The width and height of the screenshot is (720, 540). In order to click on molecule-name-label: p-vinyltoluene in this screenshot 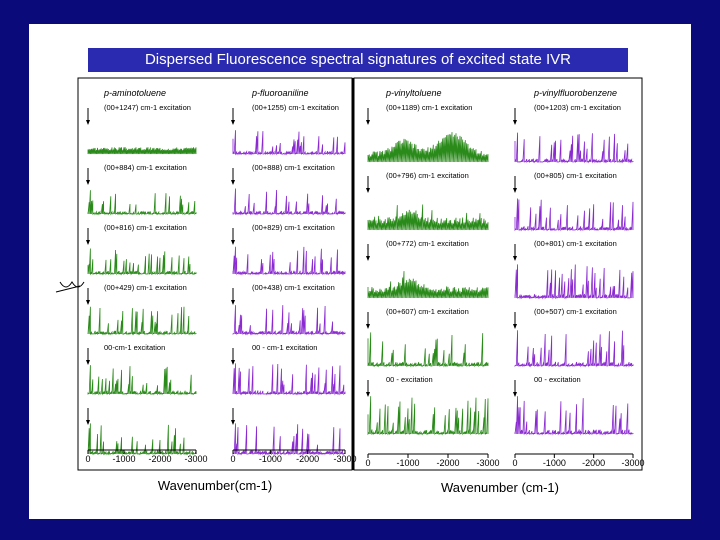, I will do `click(413, 93)`.